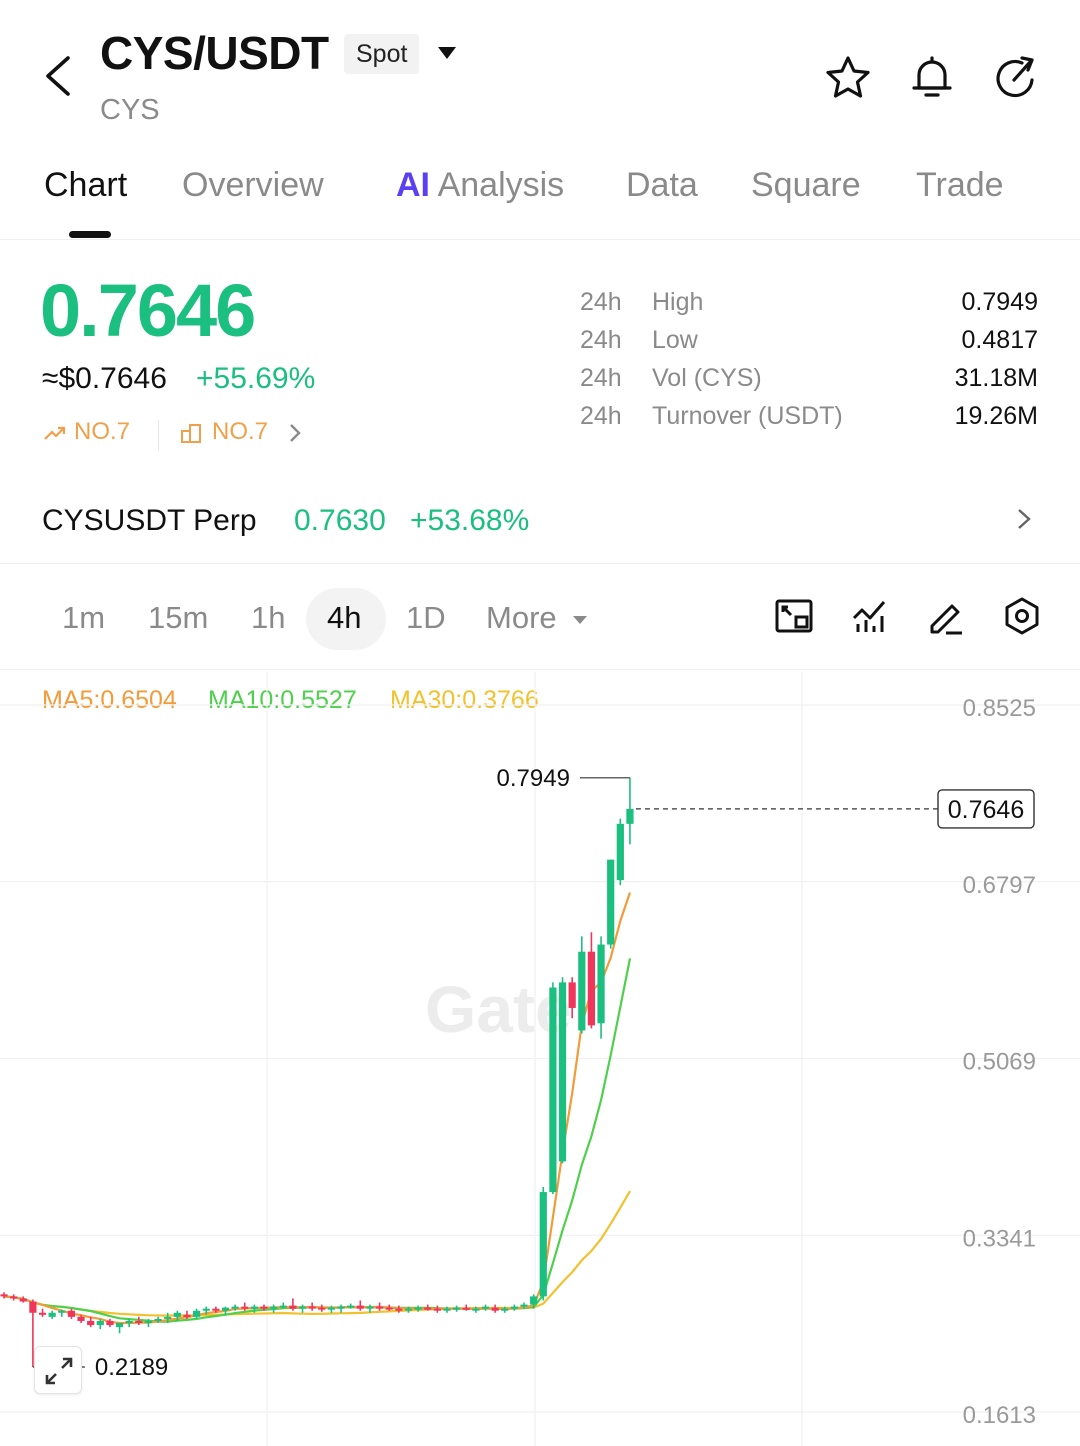 The height and width of the screenshot is (1446, 1080). Describe the element at coordinates (794, 616) in the screenshot. I see `fullscreen-chart-icon` at that location.